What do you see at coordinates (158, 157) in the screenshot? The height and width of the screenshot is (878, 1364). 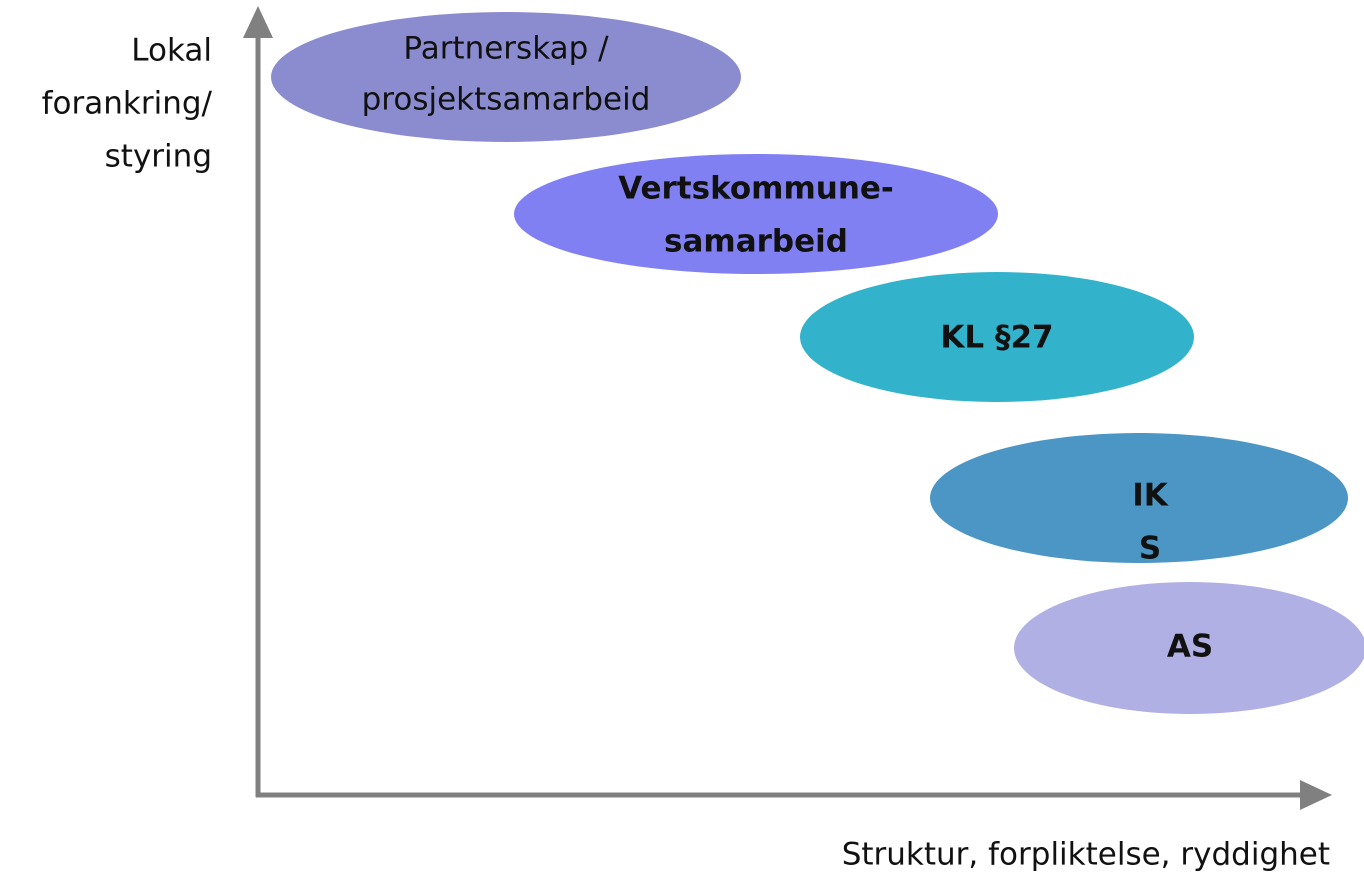 I see `y-axis-label-line: styring` at bounding box center [158, 157].